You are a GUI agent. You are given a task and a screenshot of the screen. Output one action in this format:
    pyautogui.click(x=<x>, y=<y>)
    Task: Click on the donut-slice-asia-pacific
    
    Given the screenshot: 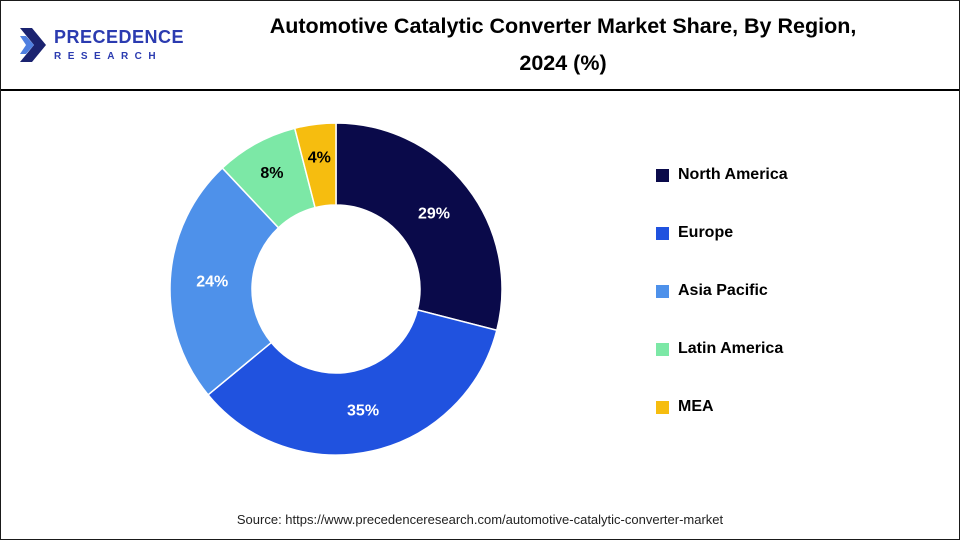 What is the action you would take?
    pyautogui.click(x=224, y=281)
    